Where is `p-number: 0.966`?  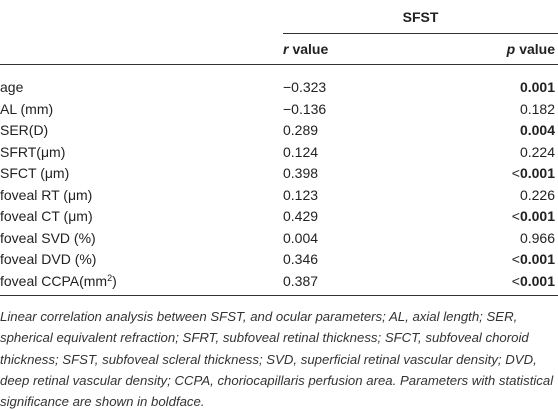
p-number: 0.966 is located at coordinates (537, 237).